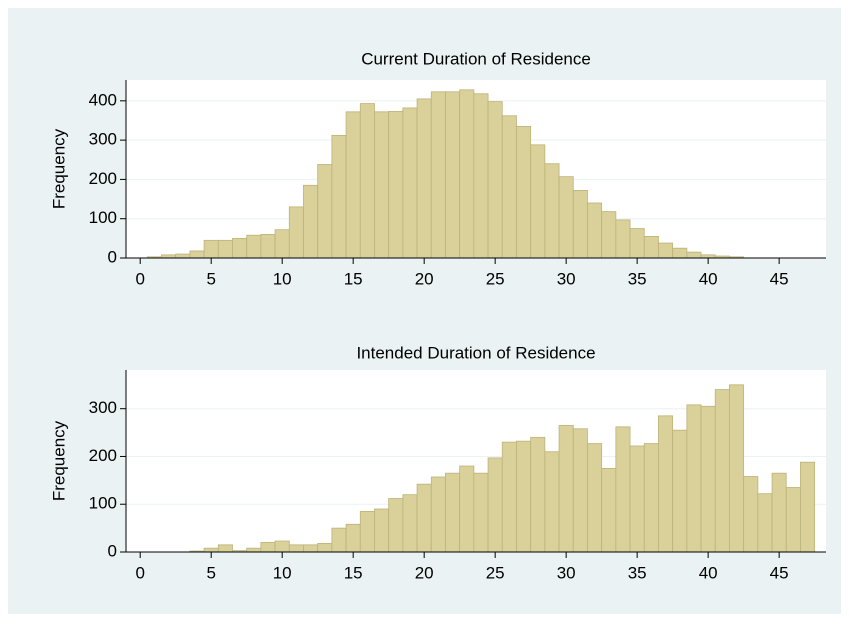 This screenshot has height=627, width=849. What do you see at coordinates (475, 352) in the screenshot?
I see `chart-title: Intended Duration of Residence` at bounding box center [475, 352].